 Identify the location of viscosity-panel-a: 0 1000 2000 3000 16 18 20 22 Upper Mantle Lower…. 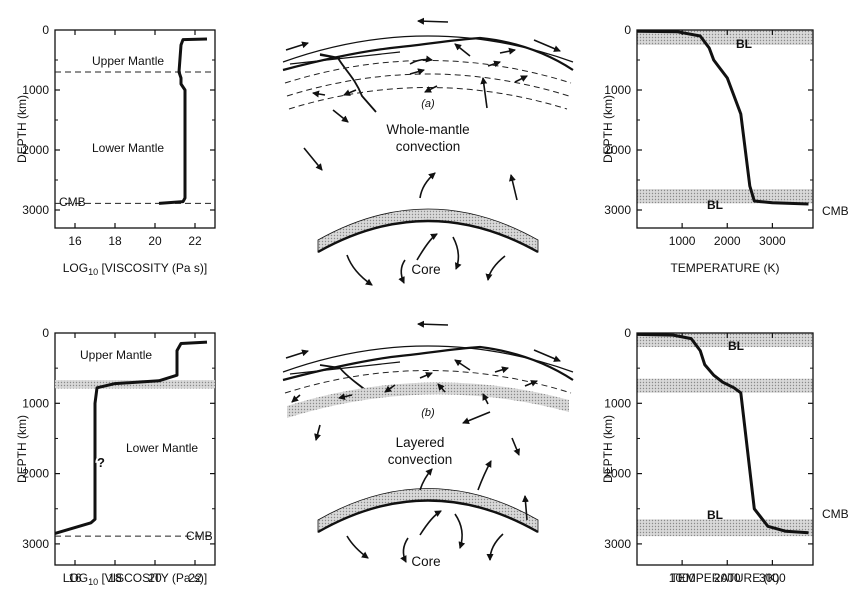
(115, 150).